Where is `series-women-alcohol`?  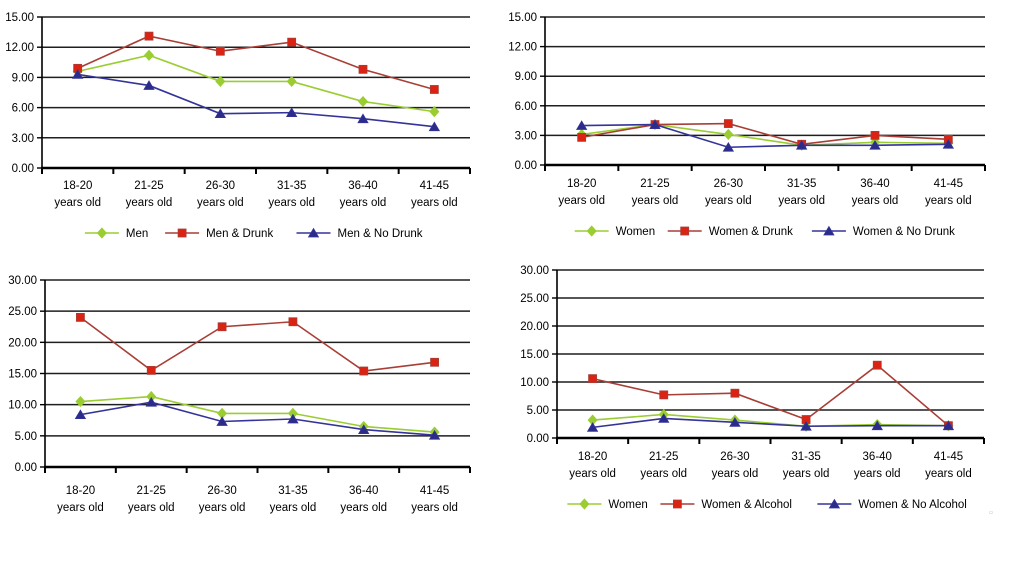 series-women-alcohol is located at coordinates (770, 395).